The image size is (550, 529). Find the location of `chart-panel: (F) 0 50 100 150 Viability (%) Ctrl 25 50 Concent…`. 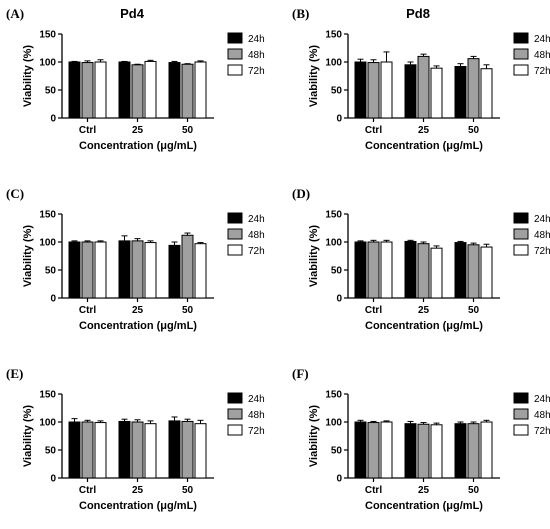

chart-panel: (F) 0 50 100 150 Viability (%) Ctrl 25 50 Concent… is located at coordinates (421, 439).